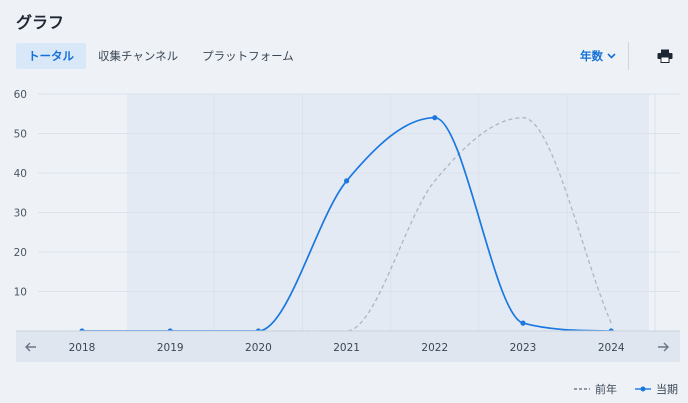 This screenshot has width=688, height=403. Describe the element at coordinates (170, 348) in the screenshot. I see `x-tick-label: 2019` at that location.